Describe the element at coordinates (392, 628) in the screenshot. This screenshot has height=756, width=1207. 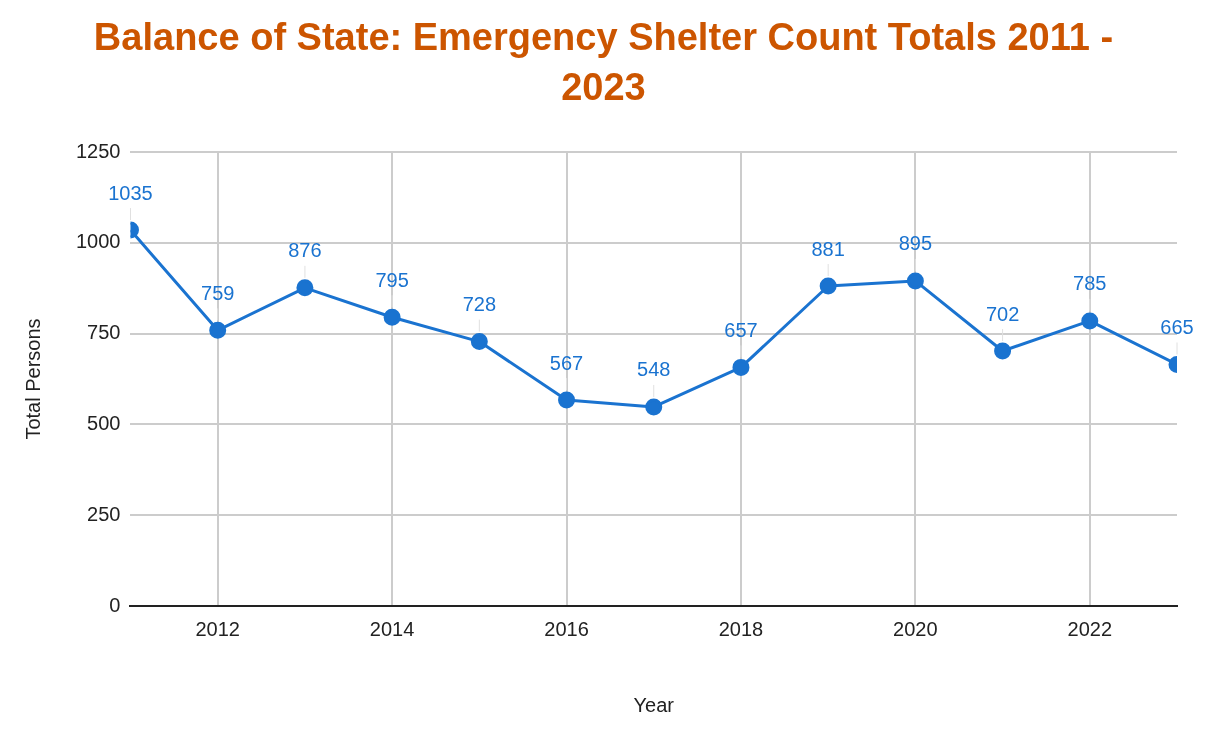
I see `x-tick-label: 2014` at that location.